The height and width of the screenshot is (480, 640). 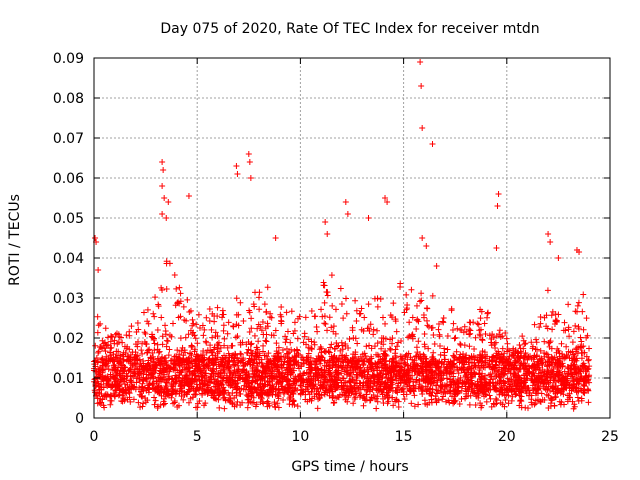 I want to click on x-tick-label: 10, so click(x=300, y=437).